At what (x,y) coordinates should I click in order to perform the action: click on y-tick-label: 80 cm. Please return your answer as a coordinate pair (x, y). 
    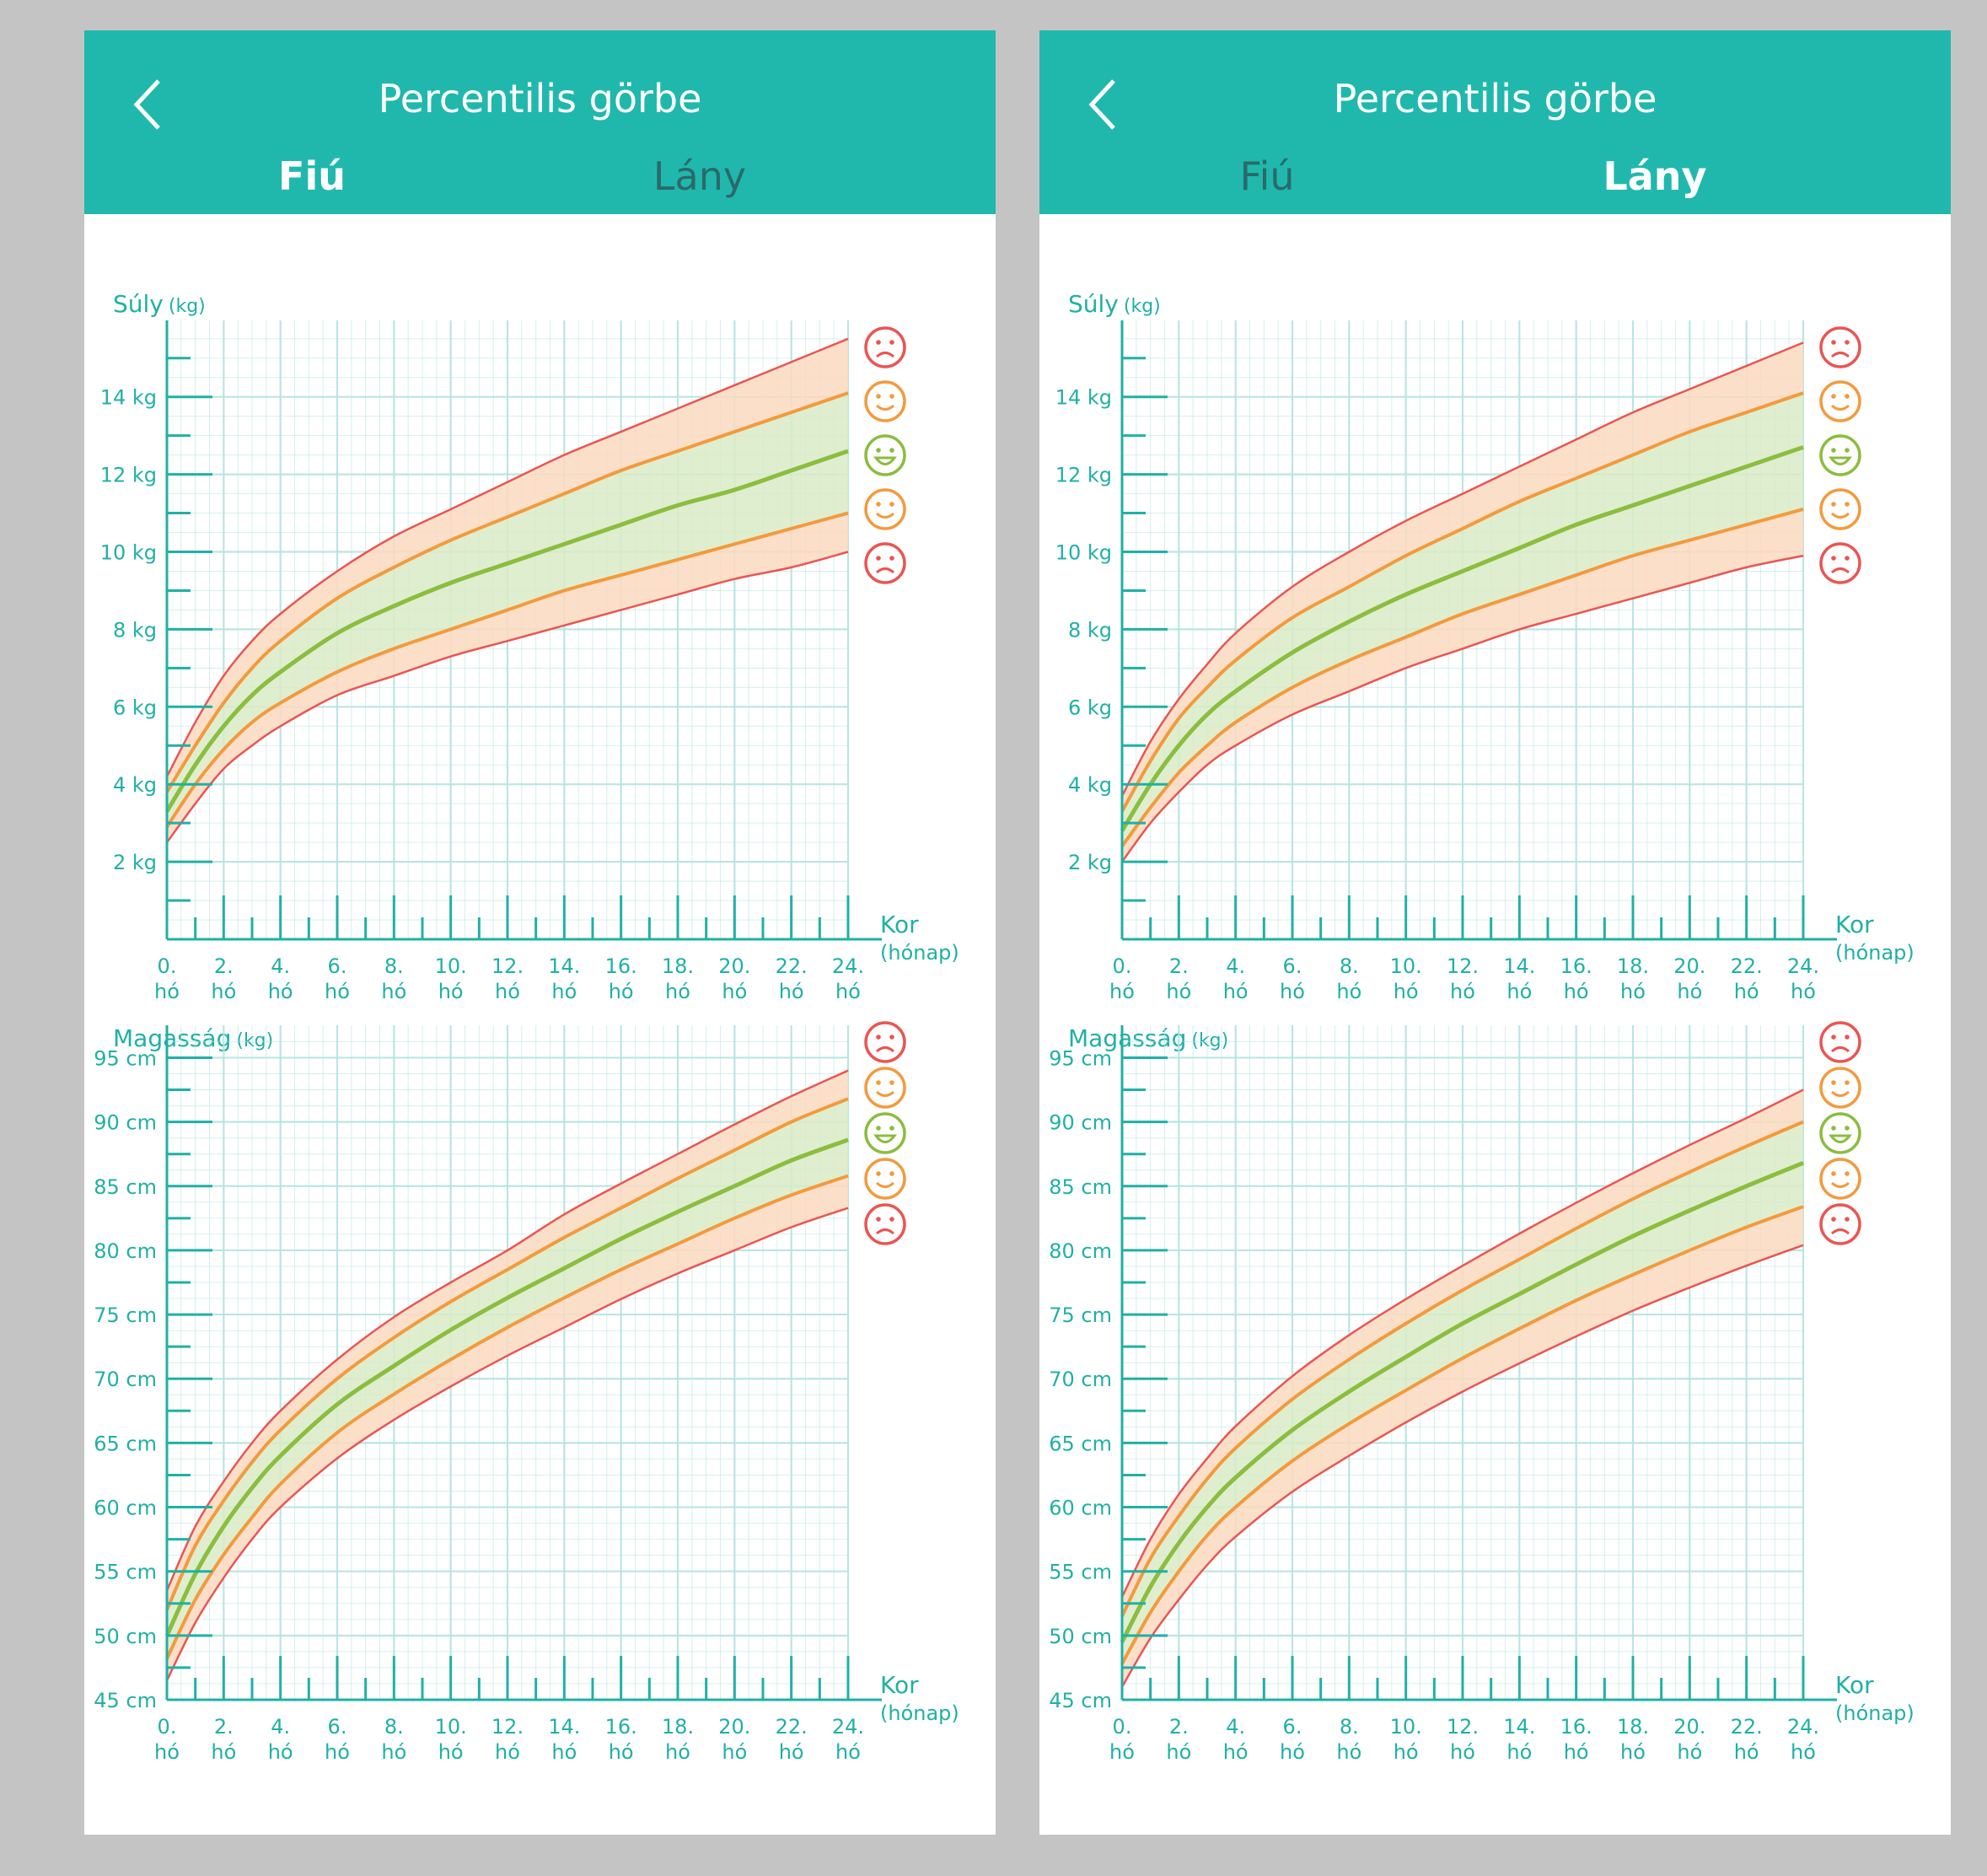
    Looking at the image, I should click on (1080, 1251).